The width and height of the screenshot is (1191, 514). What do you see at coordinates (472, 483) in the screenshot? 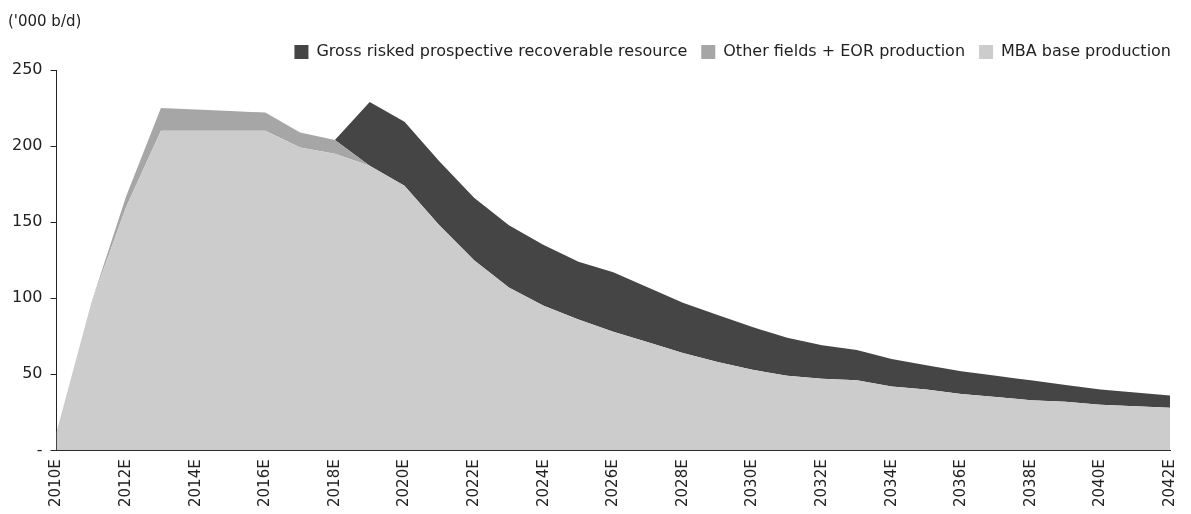
I see `x-tick-label: 2022E` at bounding box center [472, 483].